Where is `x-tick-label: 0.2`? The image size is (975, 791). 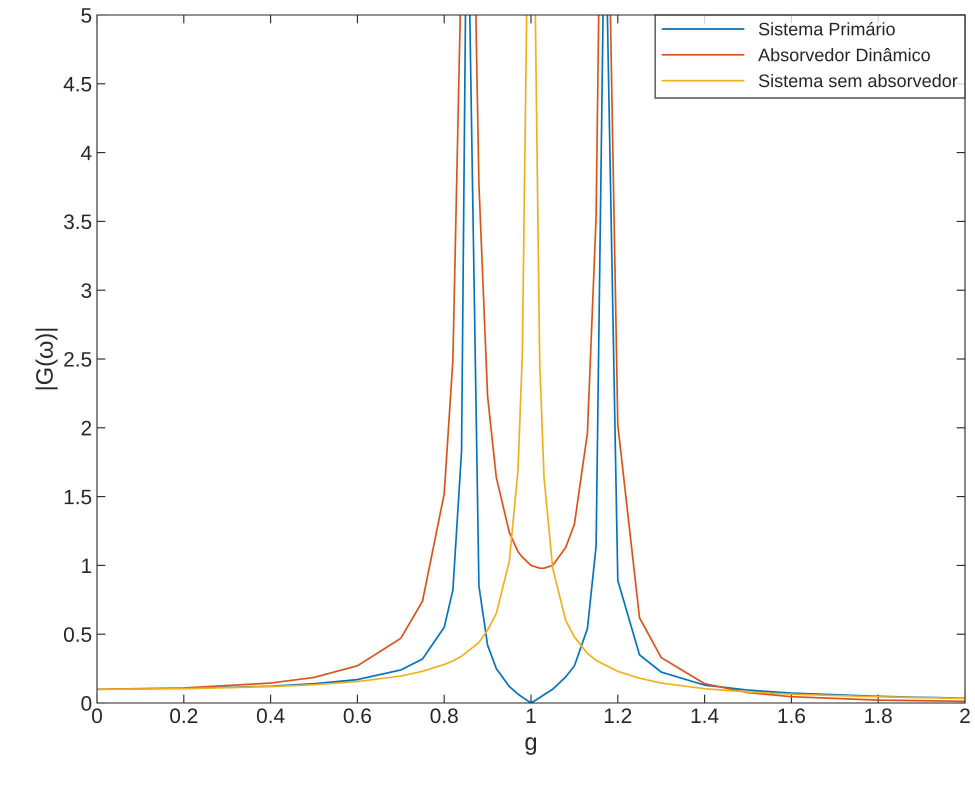 x-tick-label: 0.2 is located at coordinates (184, 716).